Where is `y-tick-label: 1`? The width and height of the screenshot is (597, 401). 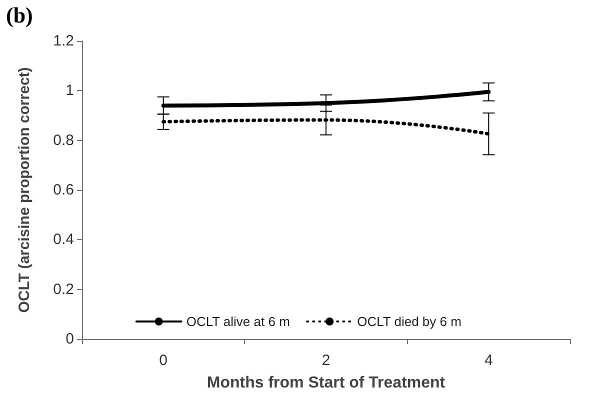
y-tick-label: 1 is located at coordinates (70, 91).